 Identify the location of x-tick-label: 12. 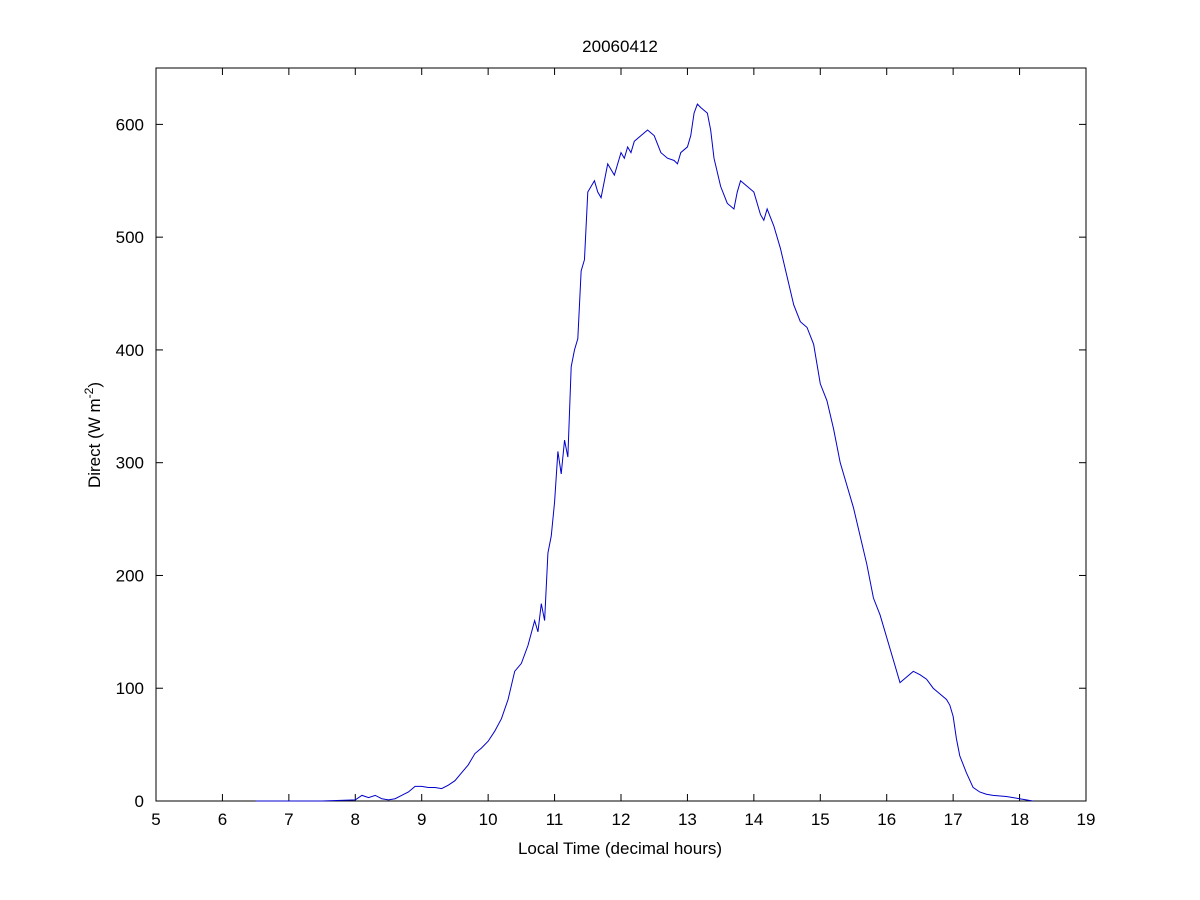
(621, 819).